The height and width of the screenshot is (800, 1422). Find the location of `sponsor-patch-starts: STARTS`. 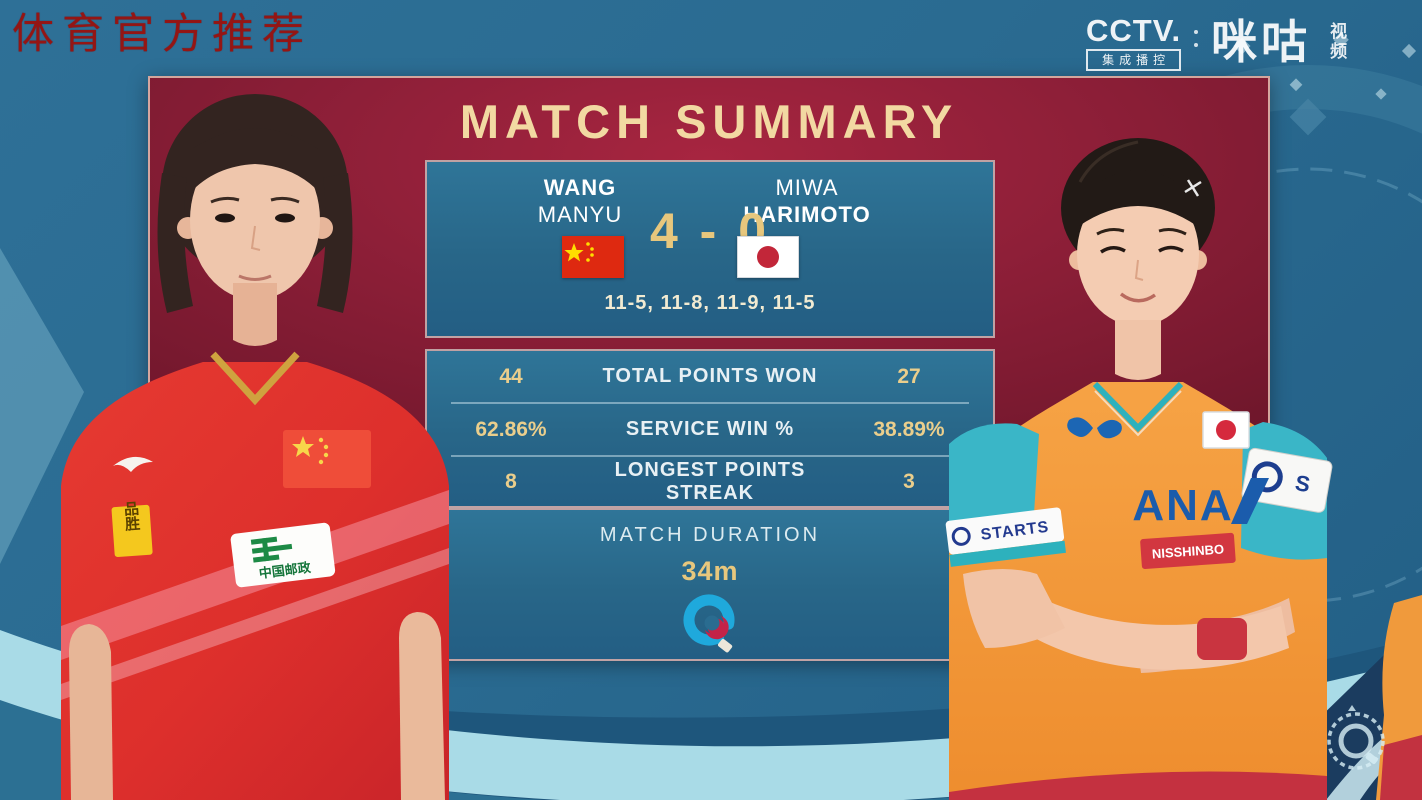

sponsor-patch-starts: STARTS is located at coordinates (1005, 537).